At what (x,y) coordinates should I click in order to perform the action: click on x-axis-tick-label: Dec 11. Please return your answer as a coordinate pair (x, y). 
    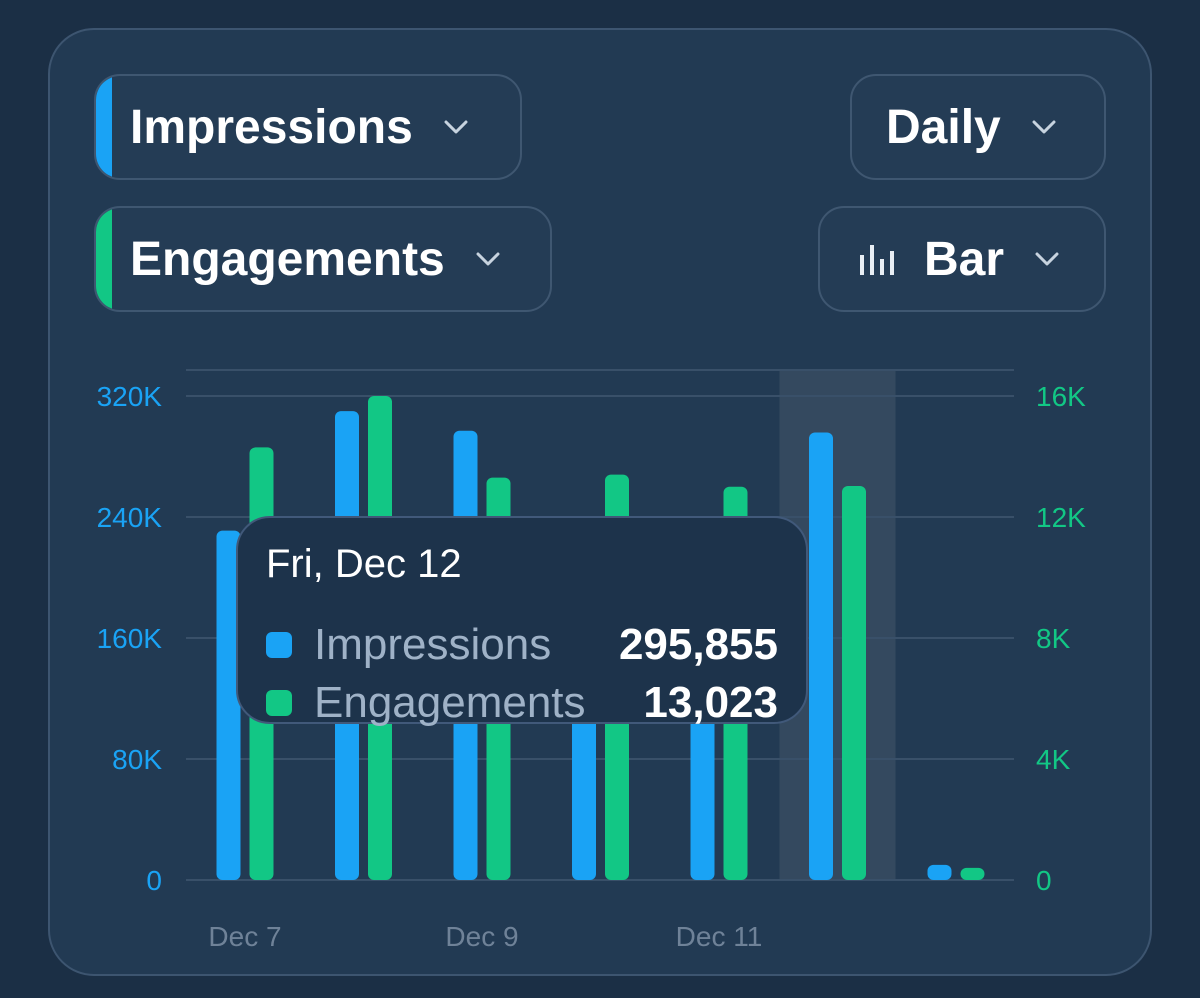
    Looking at the image, I should click on (719, 936).